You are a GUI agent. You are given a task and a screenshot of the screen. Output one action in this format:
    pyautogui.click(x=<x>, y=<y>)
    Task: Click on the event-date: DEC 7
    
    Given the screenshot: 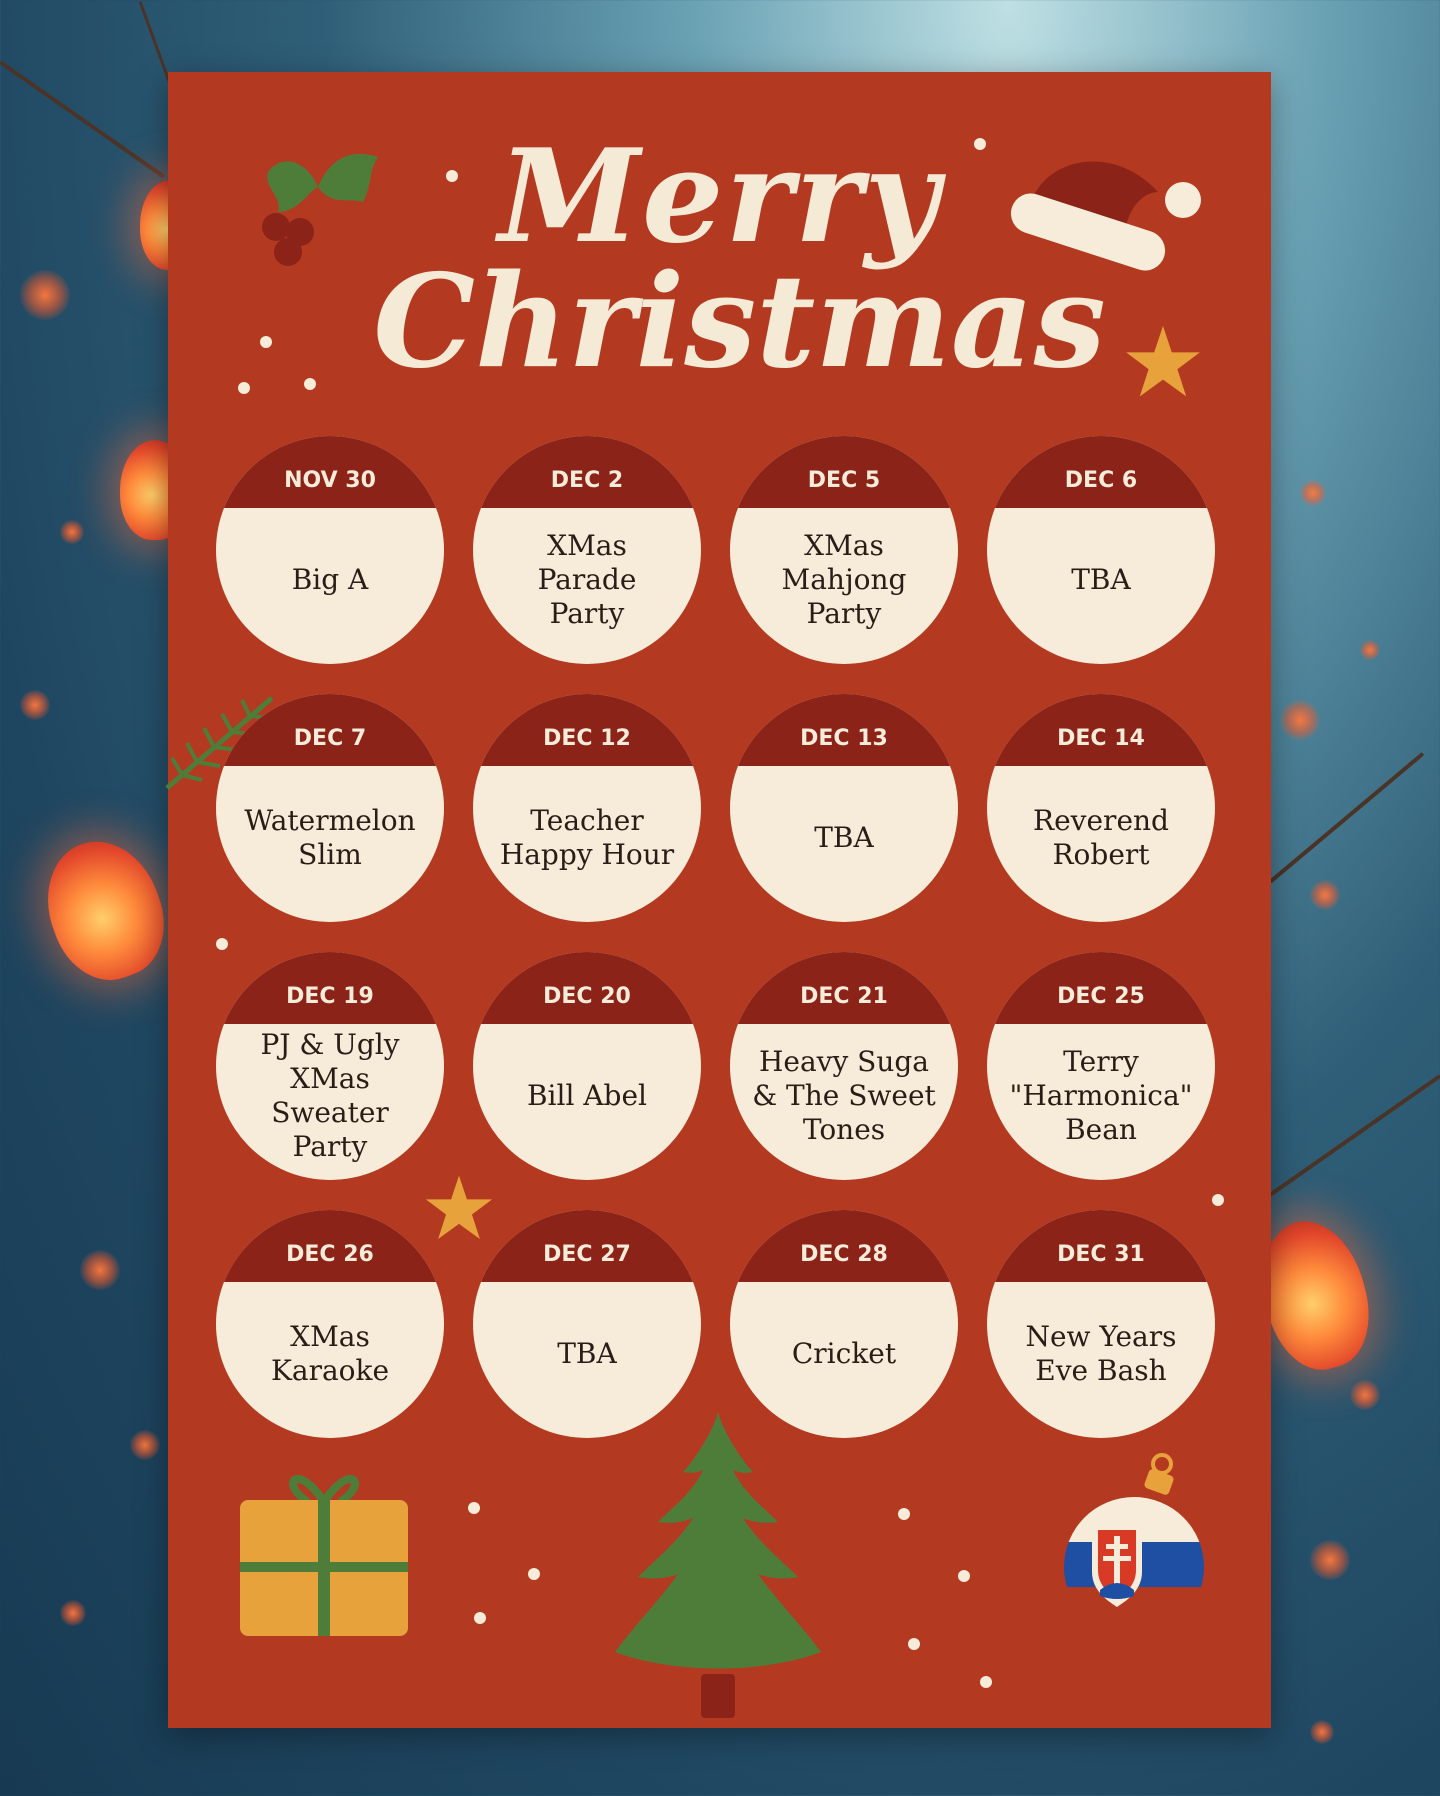 What is the action you would take?
    pyautogui.click(x=330, y=738)
    